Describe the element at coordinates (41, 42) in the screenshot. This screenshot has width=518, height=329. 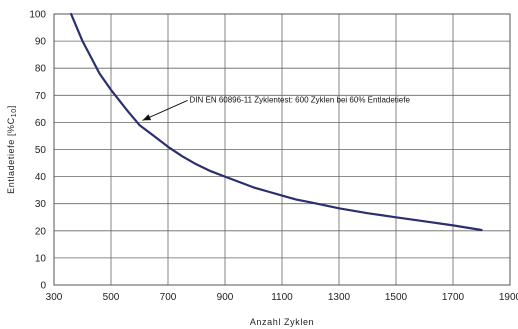
I see `y-tick-label: 90` at that location.